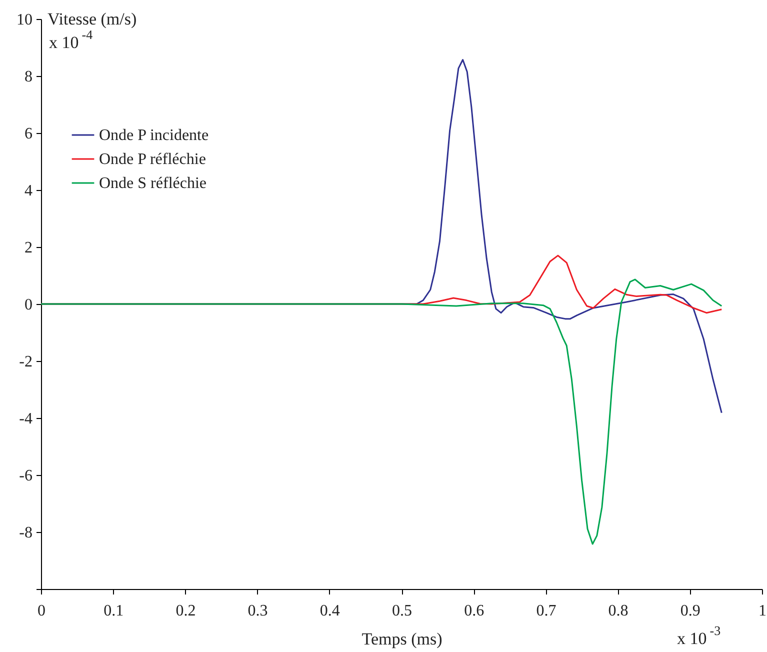 This screenshot has width=767, height=652. I want to click on x-tick-label: 0.1, so click(114, 611).